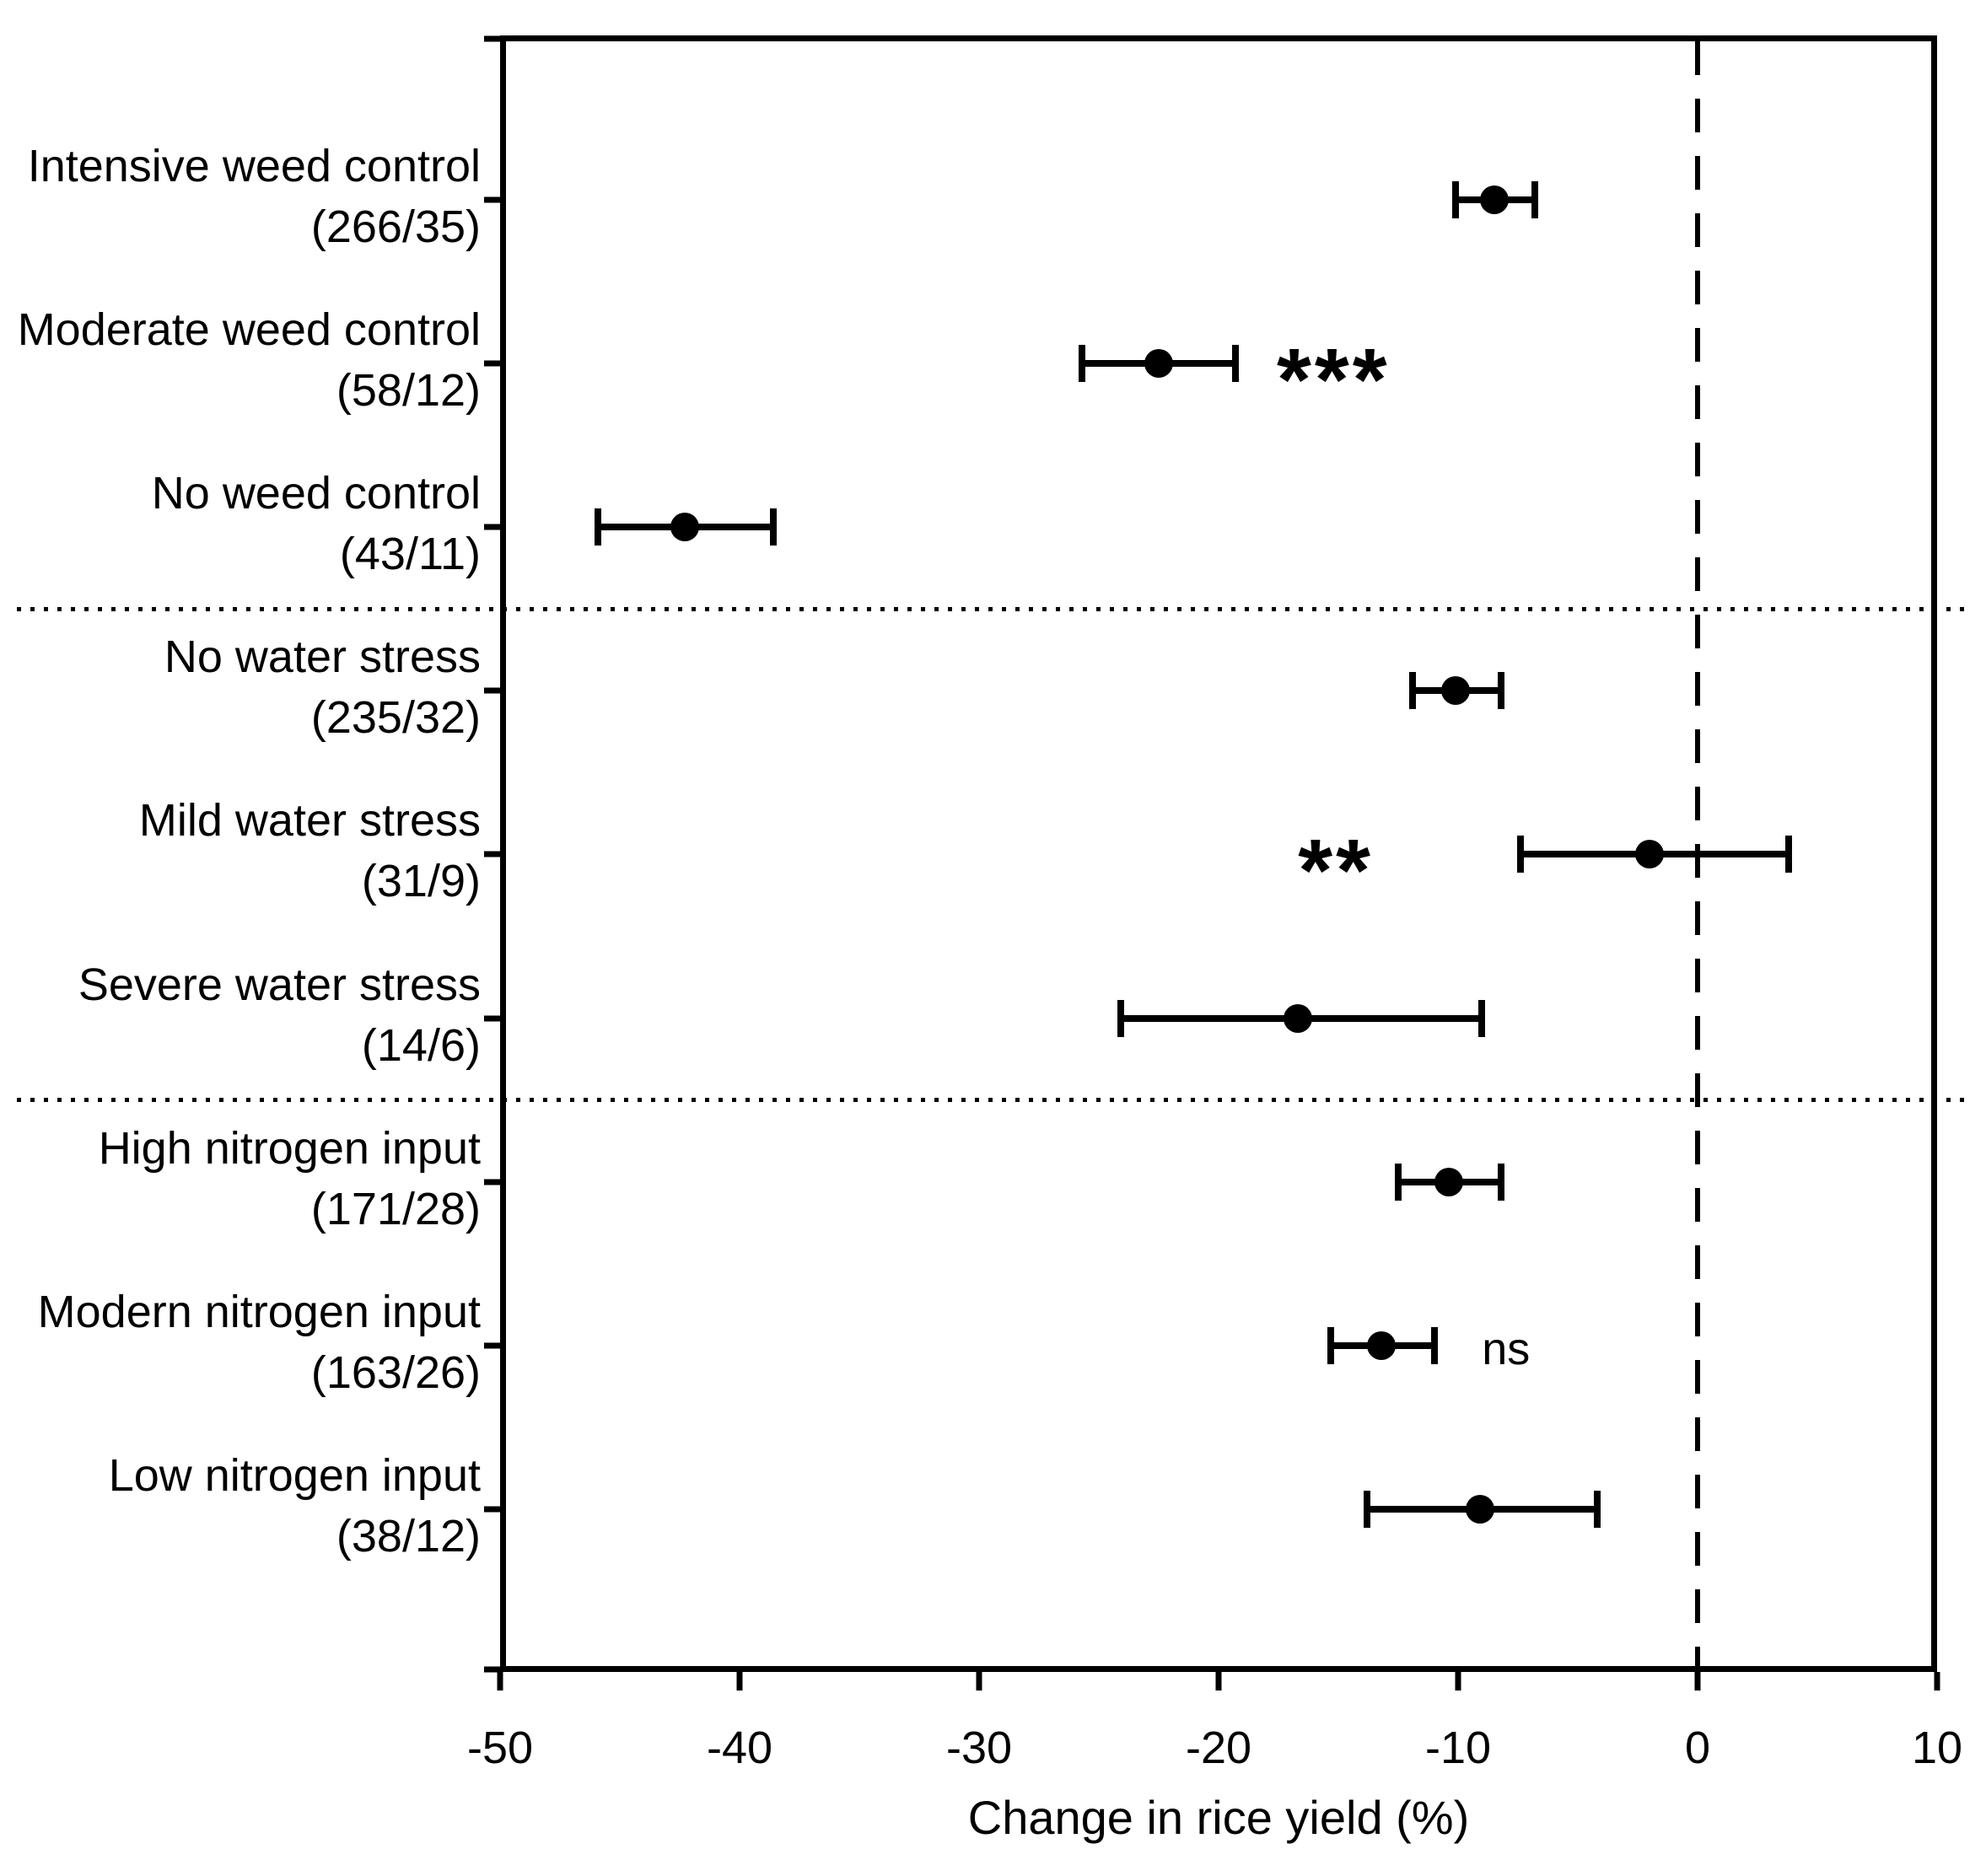  What do you see at coordinates (500, 1748) in the screenshot?
I see `x-tick-label: -50` at bounding box center [500, 1748].